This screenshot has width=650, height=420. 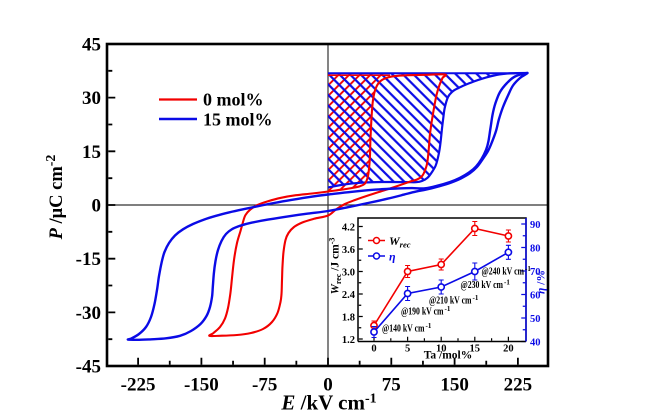 I want to click on svg-text: Wrec /J cm-3, so click(x=336, y=266).